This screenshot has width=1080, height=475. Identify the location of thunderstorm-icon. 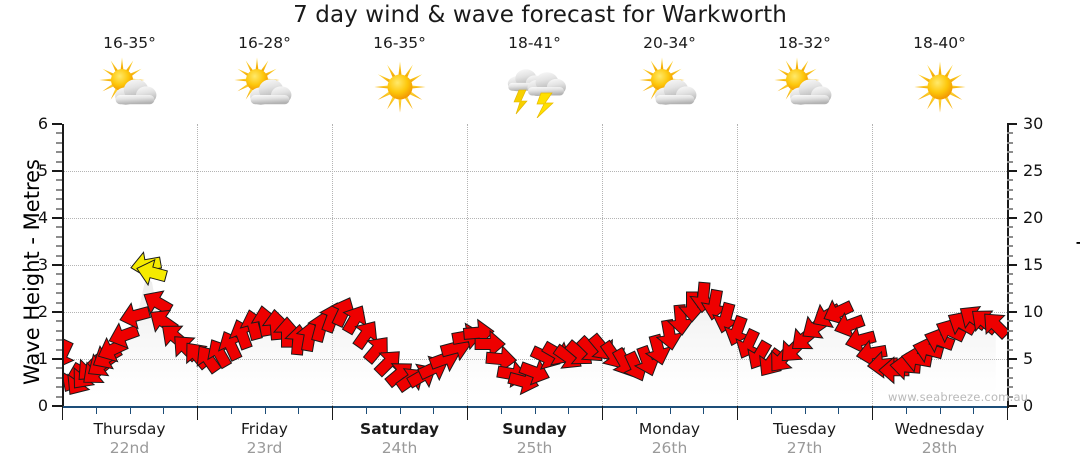
(535, 87).